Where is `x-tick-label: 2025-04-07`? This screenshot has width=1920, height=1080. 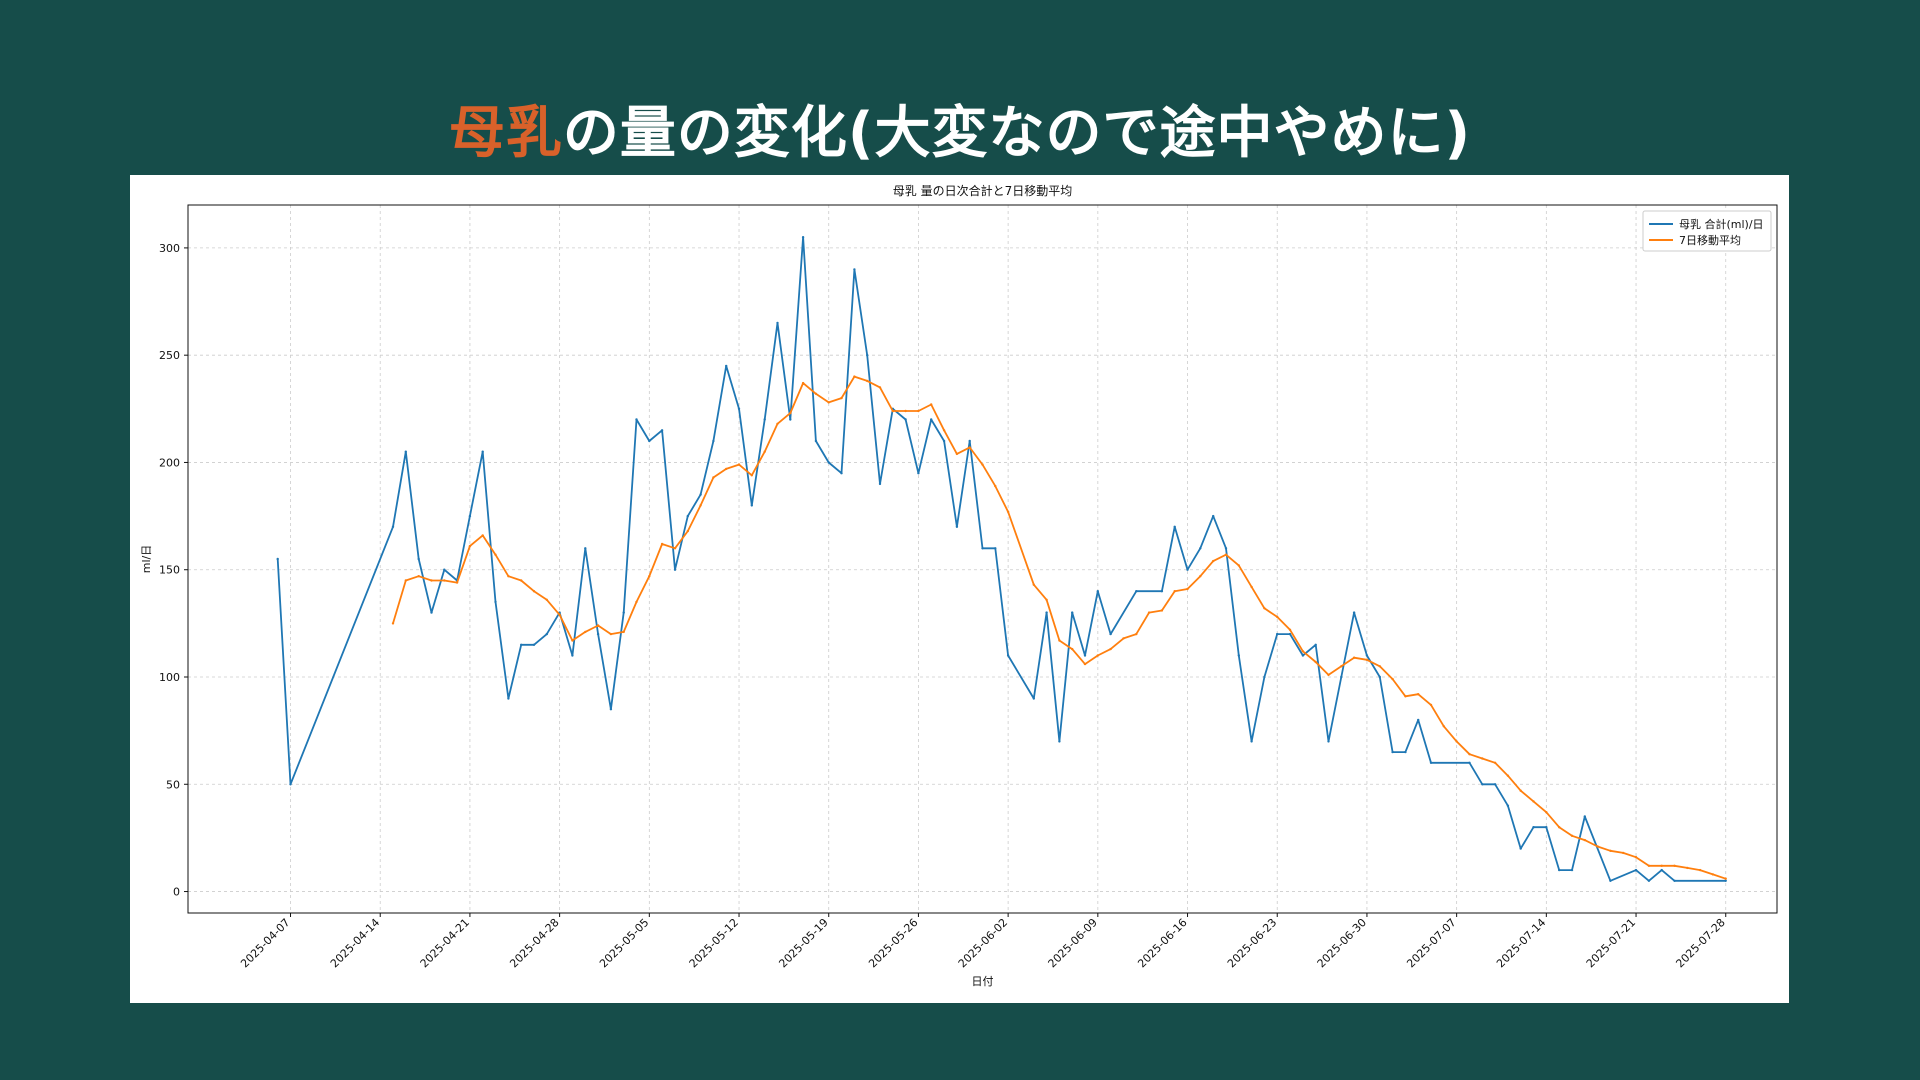 x-tick-label: 2025-04-07 is located at coordinates (265, 943).